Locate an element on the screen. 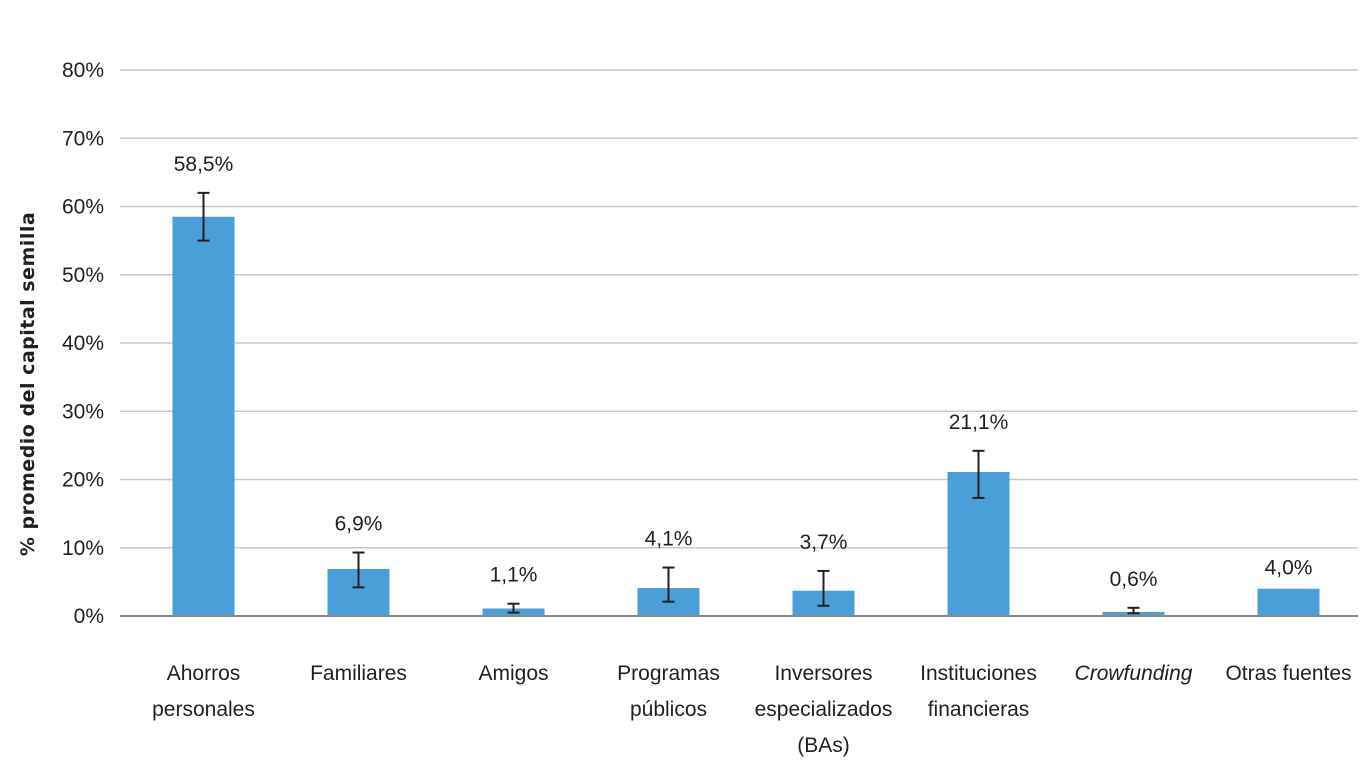 This screenshot has width=1361, height=762. category-label: Amigos is located at coordinates (513, 673).